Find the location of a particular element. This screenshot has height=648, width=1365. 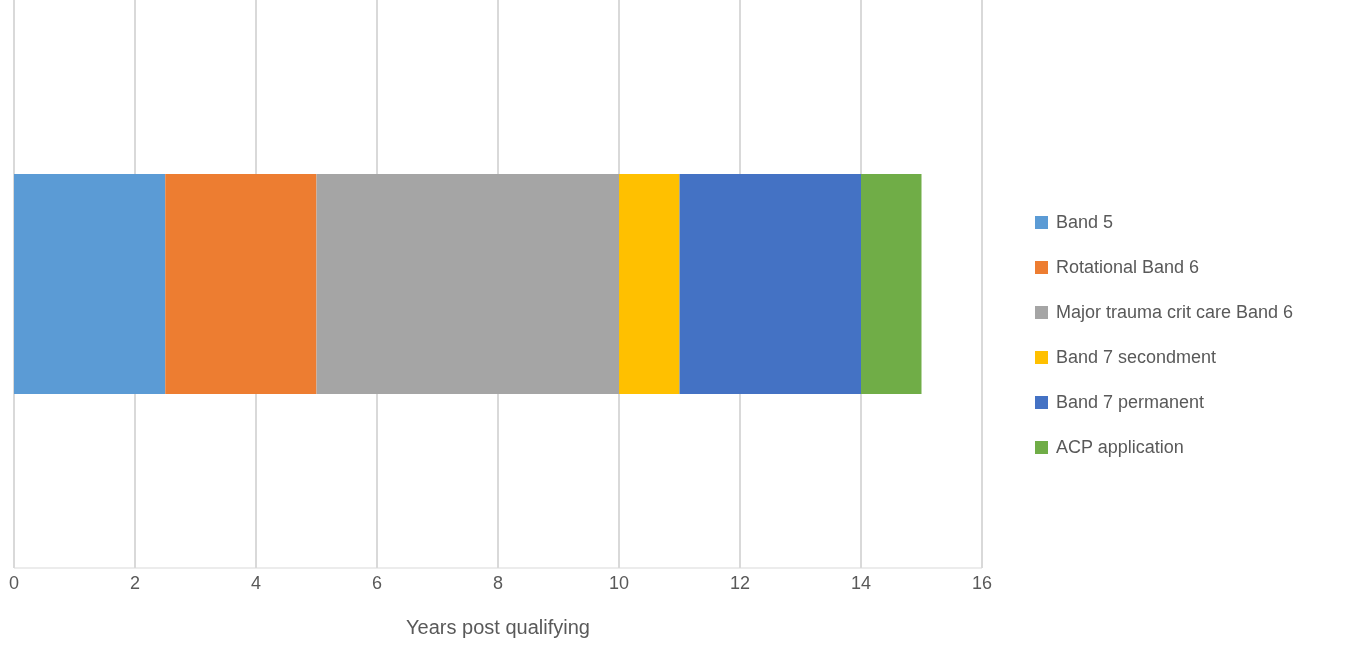

x-tick-label: 4 is located at coordinates (256, 582).